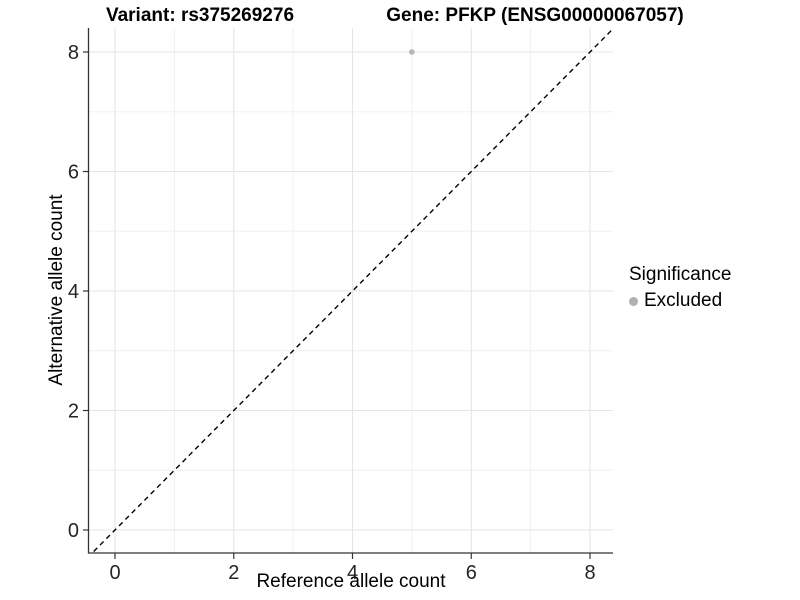  I want to click on legend-title: Significance, so click(680, 274).